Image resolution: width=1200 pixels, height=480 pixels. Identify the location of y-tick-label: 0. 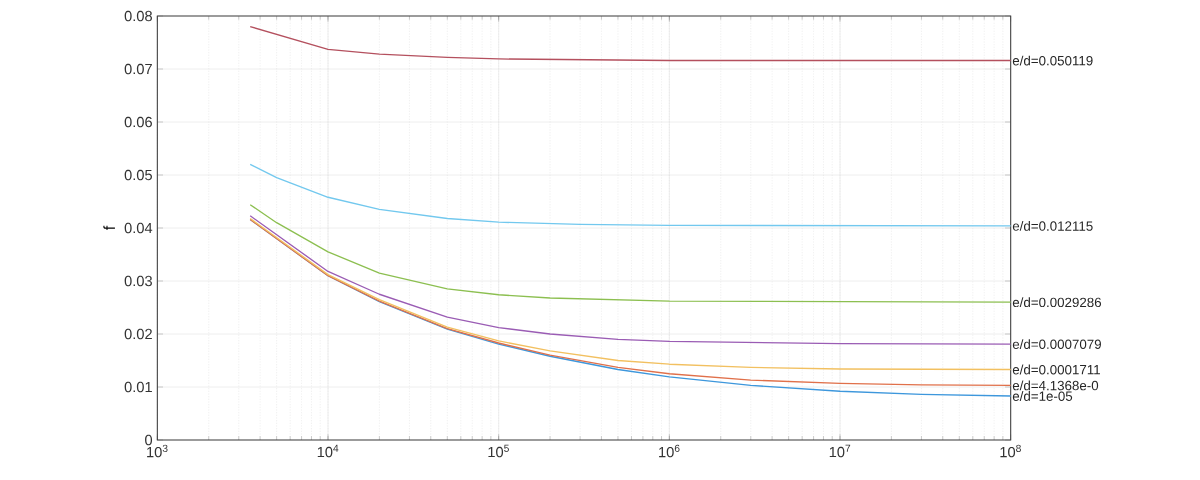
(149, 440).